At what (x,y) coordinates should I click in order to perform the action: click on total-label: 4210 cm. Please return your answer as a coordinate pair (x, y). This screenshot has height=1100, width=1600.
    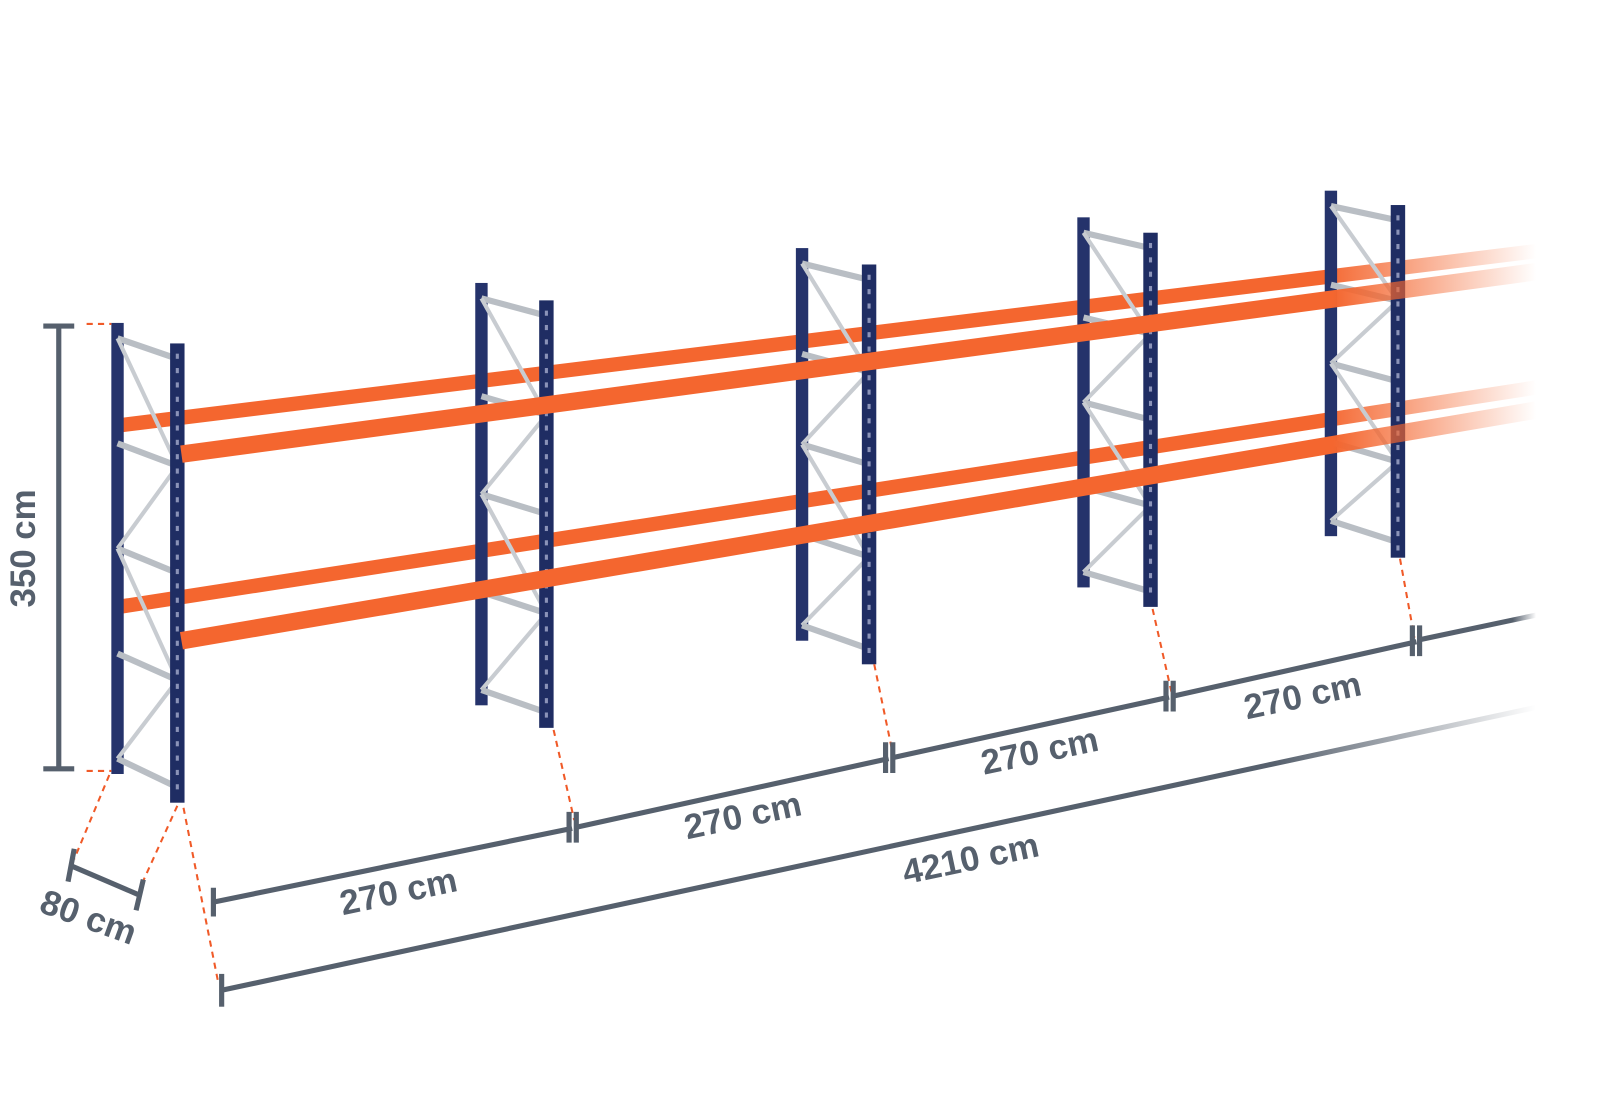
    Looking at the image, I should click on (970, 859).